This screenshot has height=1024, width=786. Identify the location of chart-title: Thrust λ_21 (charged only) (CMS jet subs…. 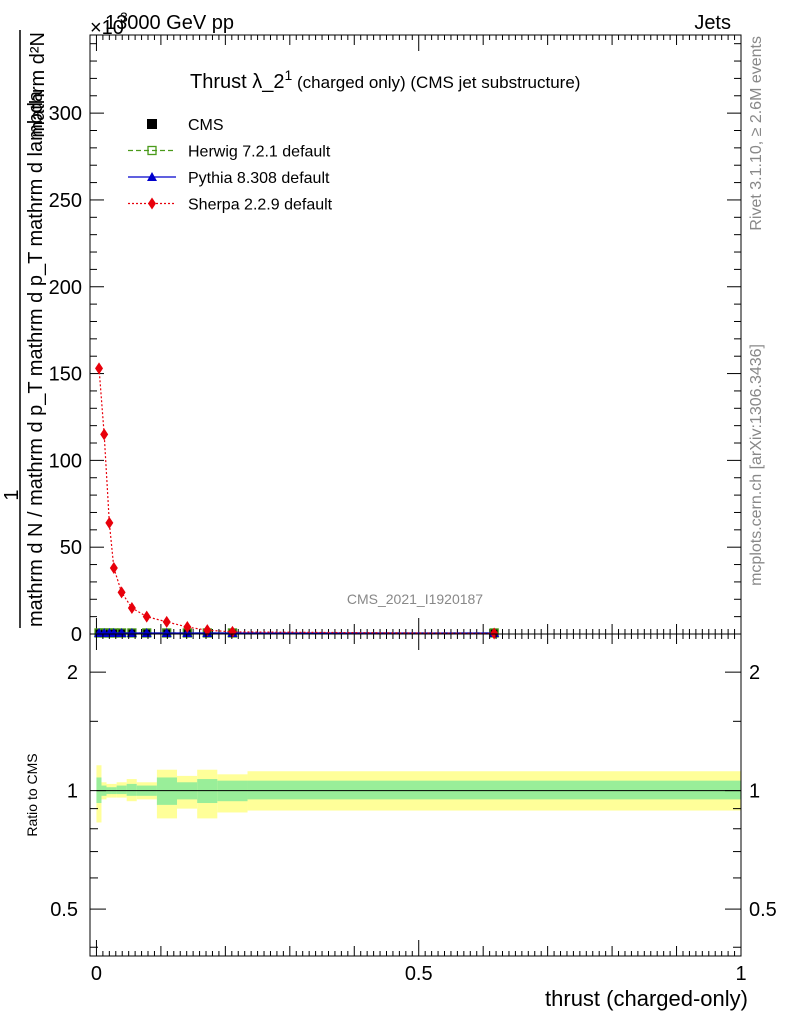
(385, 80).